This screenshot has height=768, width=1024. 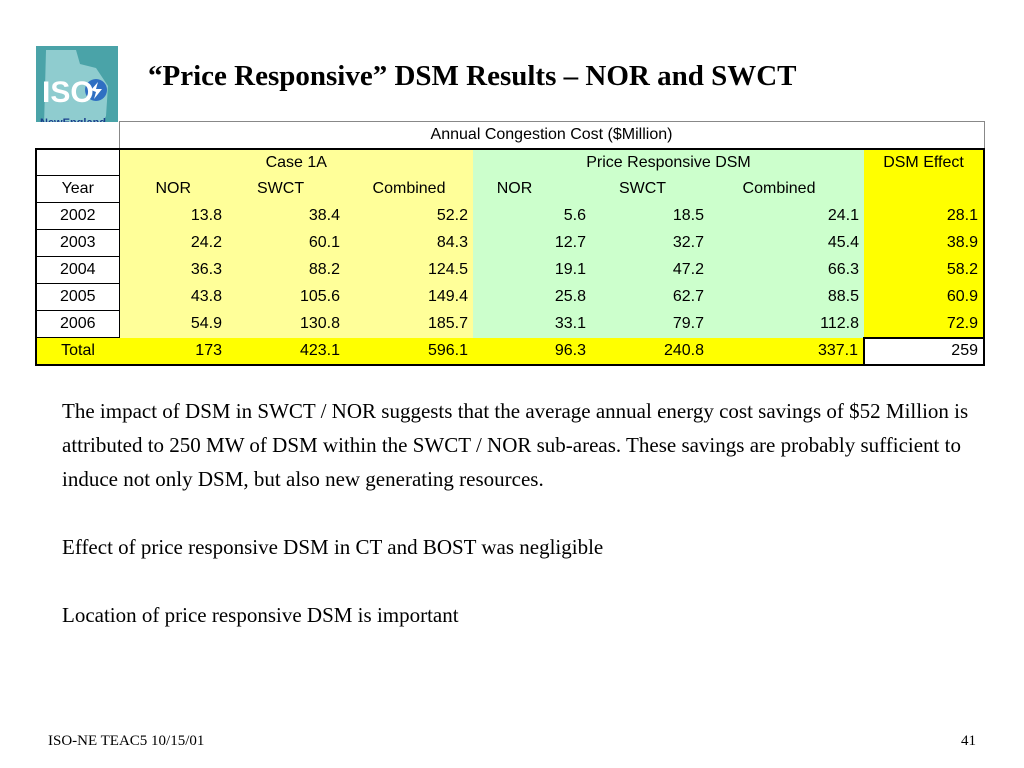 I want to click on cell-value: 105.6, so click(x=286, y=297).